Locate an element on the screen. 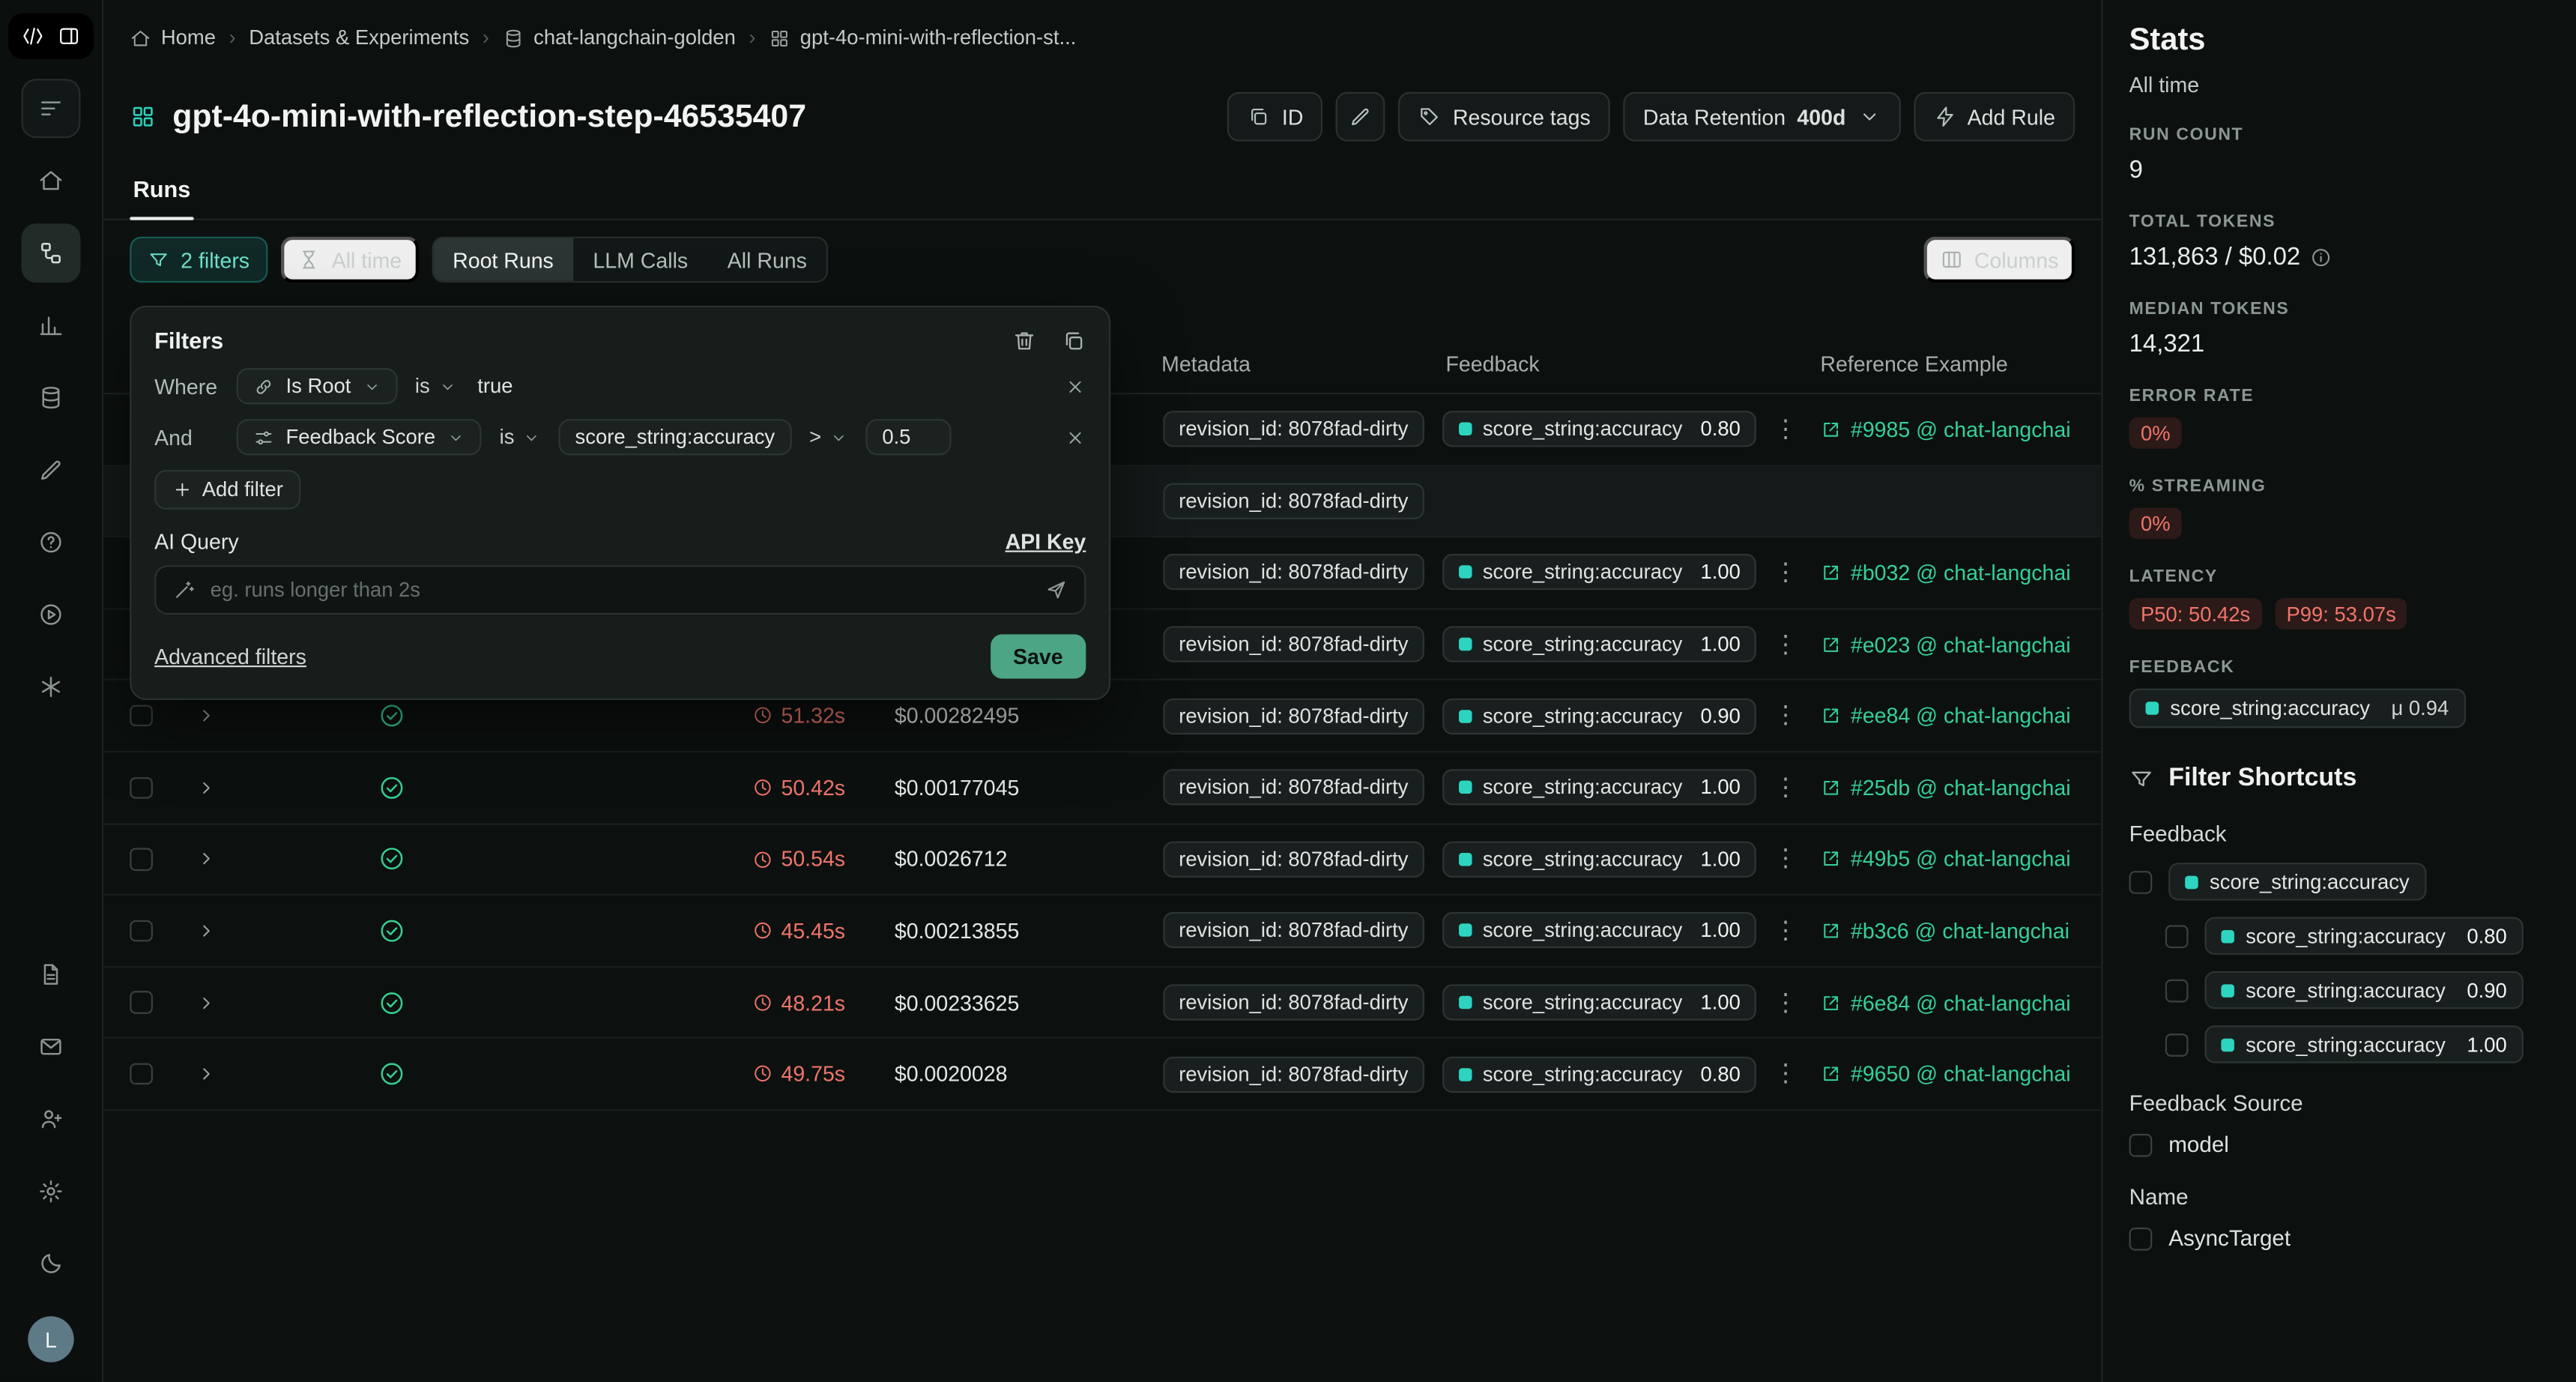  edit-name-button is located at coordinates (1361, 116).